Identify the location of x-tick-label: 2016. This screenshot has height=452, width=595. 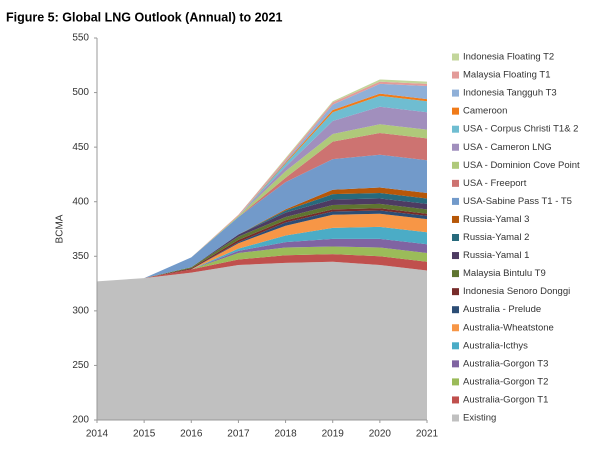
(191, 434).